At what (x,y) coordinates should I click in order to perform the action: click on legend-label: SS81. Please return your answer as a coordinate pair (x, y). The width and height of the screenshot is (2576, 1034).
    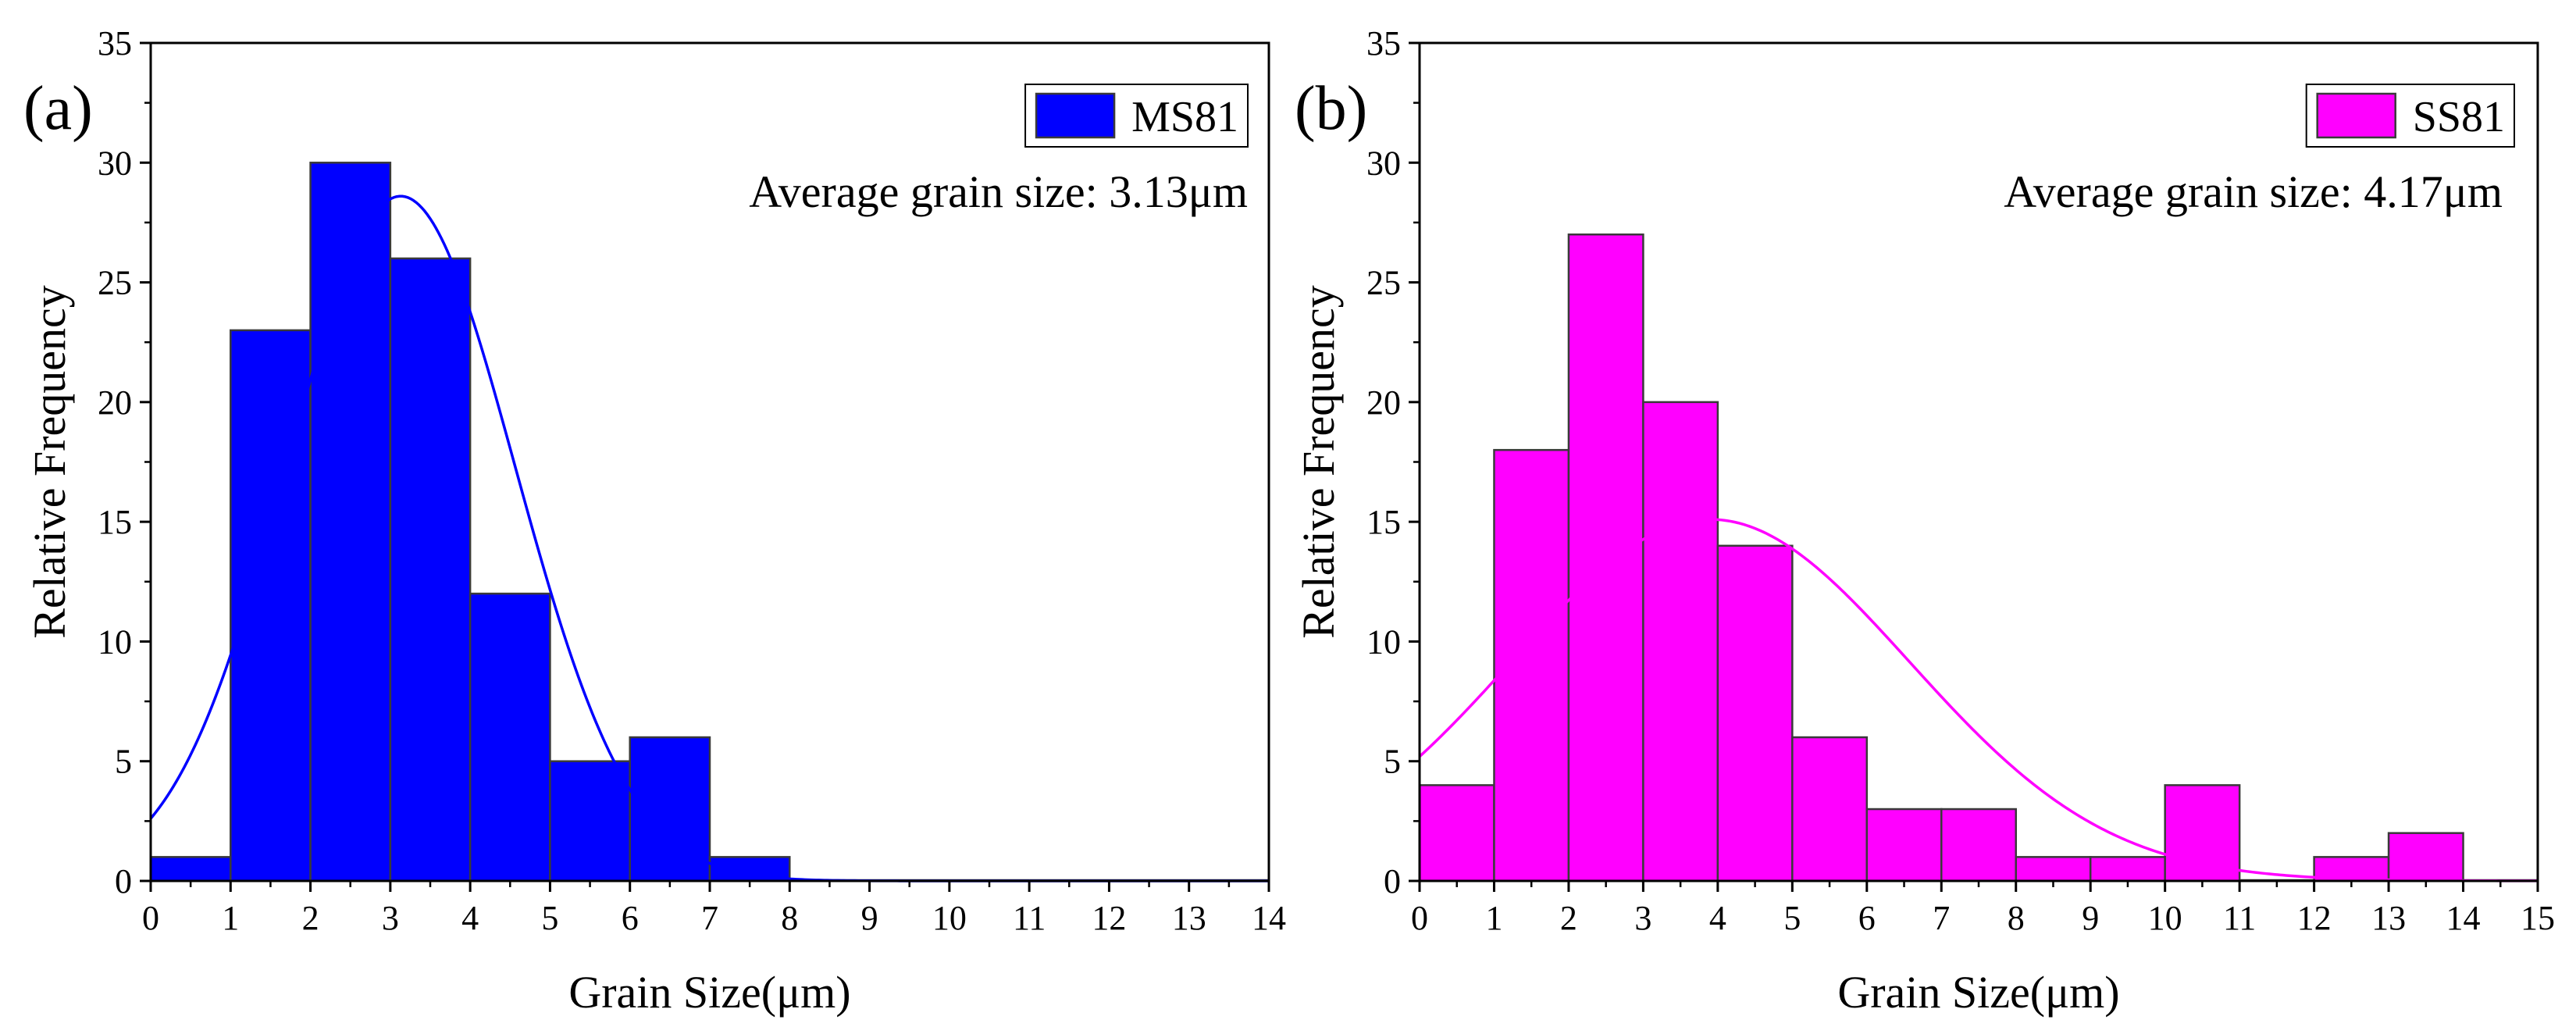
    Looking at the image, I should click on (2459, 117).